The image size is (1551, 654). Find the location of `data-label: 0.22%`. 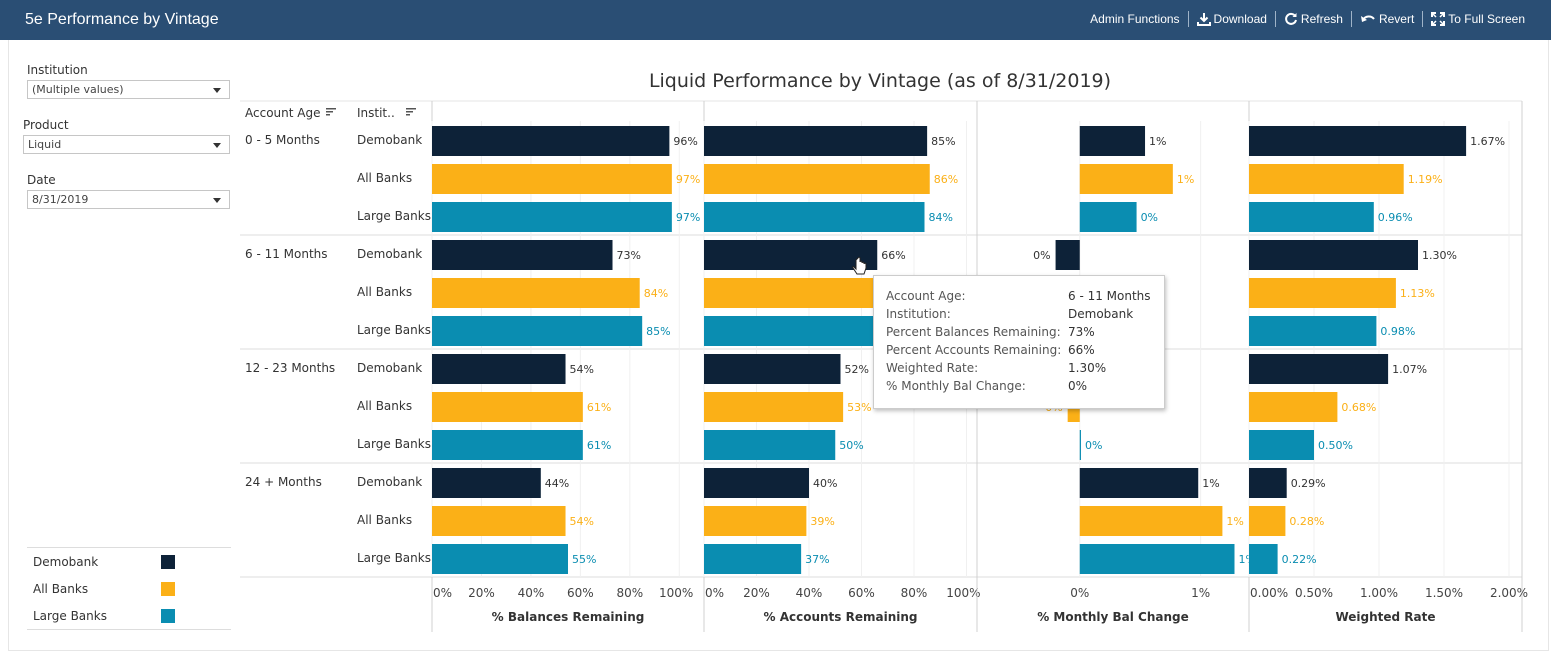

data-label: 0.22% is located at coordinates (1299, 559).